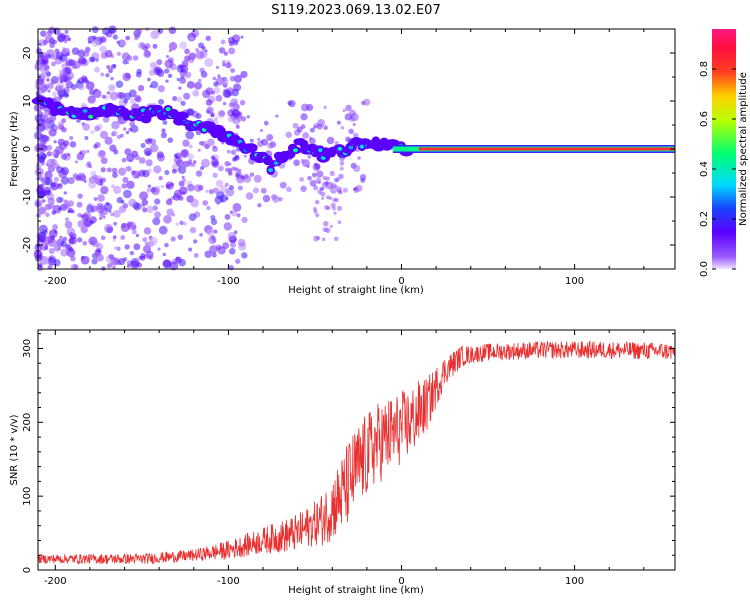 Image resolution: width=750 pixels, height=600 pixels. Describe the element at coordinates (27, 496) in the screenshot. I see `snr-y-tick-label: 100` at that location.